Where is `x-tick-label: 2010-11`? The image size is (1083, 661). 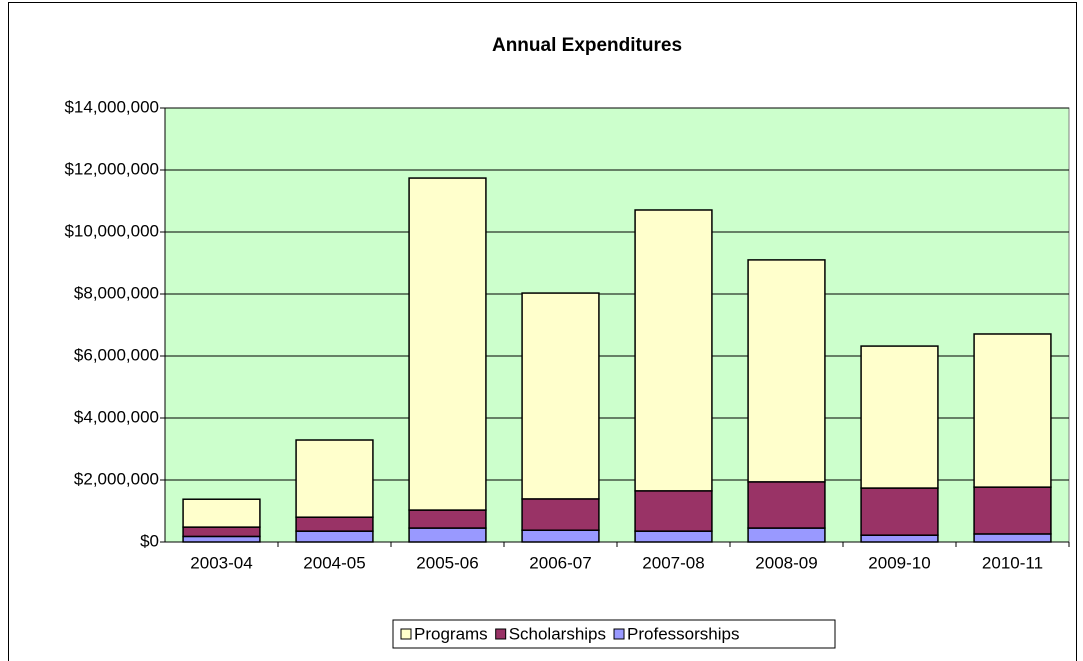 x-tick-label: 2010-11 is located at coordinates (1012, 562).